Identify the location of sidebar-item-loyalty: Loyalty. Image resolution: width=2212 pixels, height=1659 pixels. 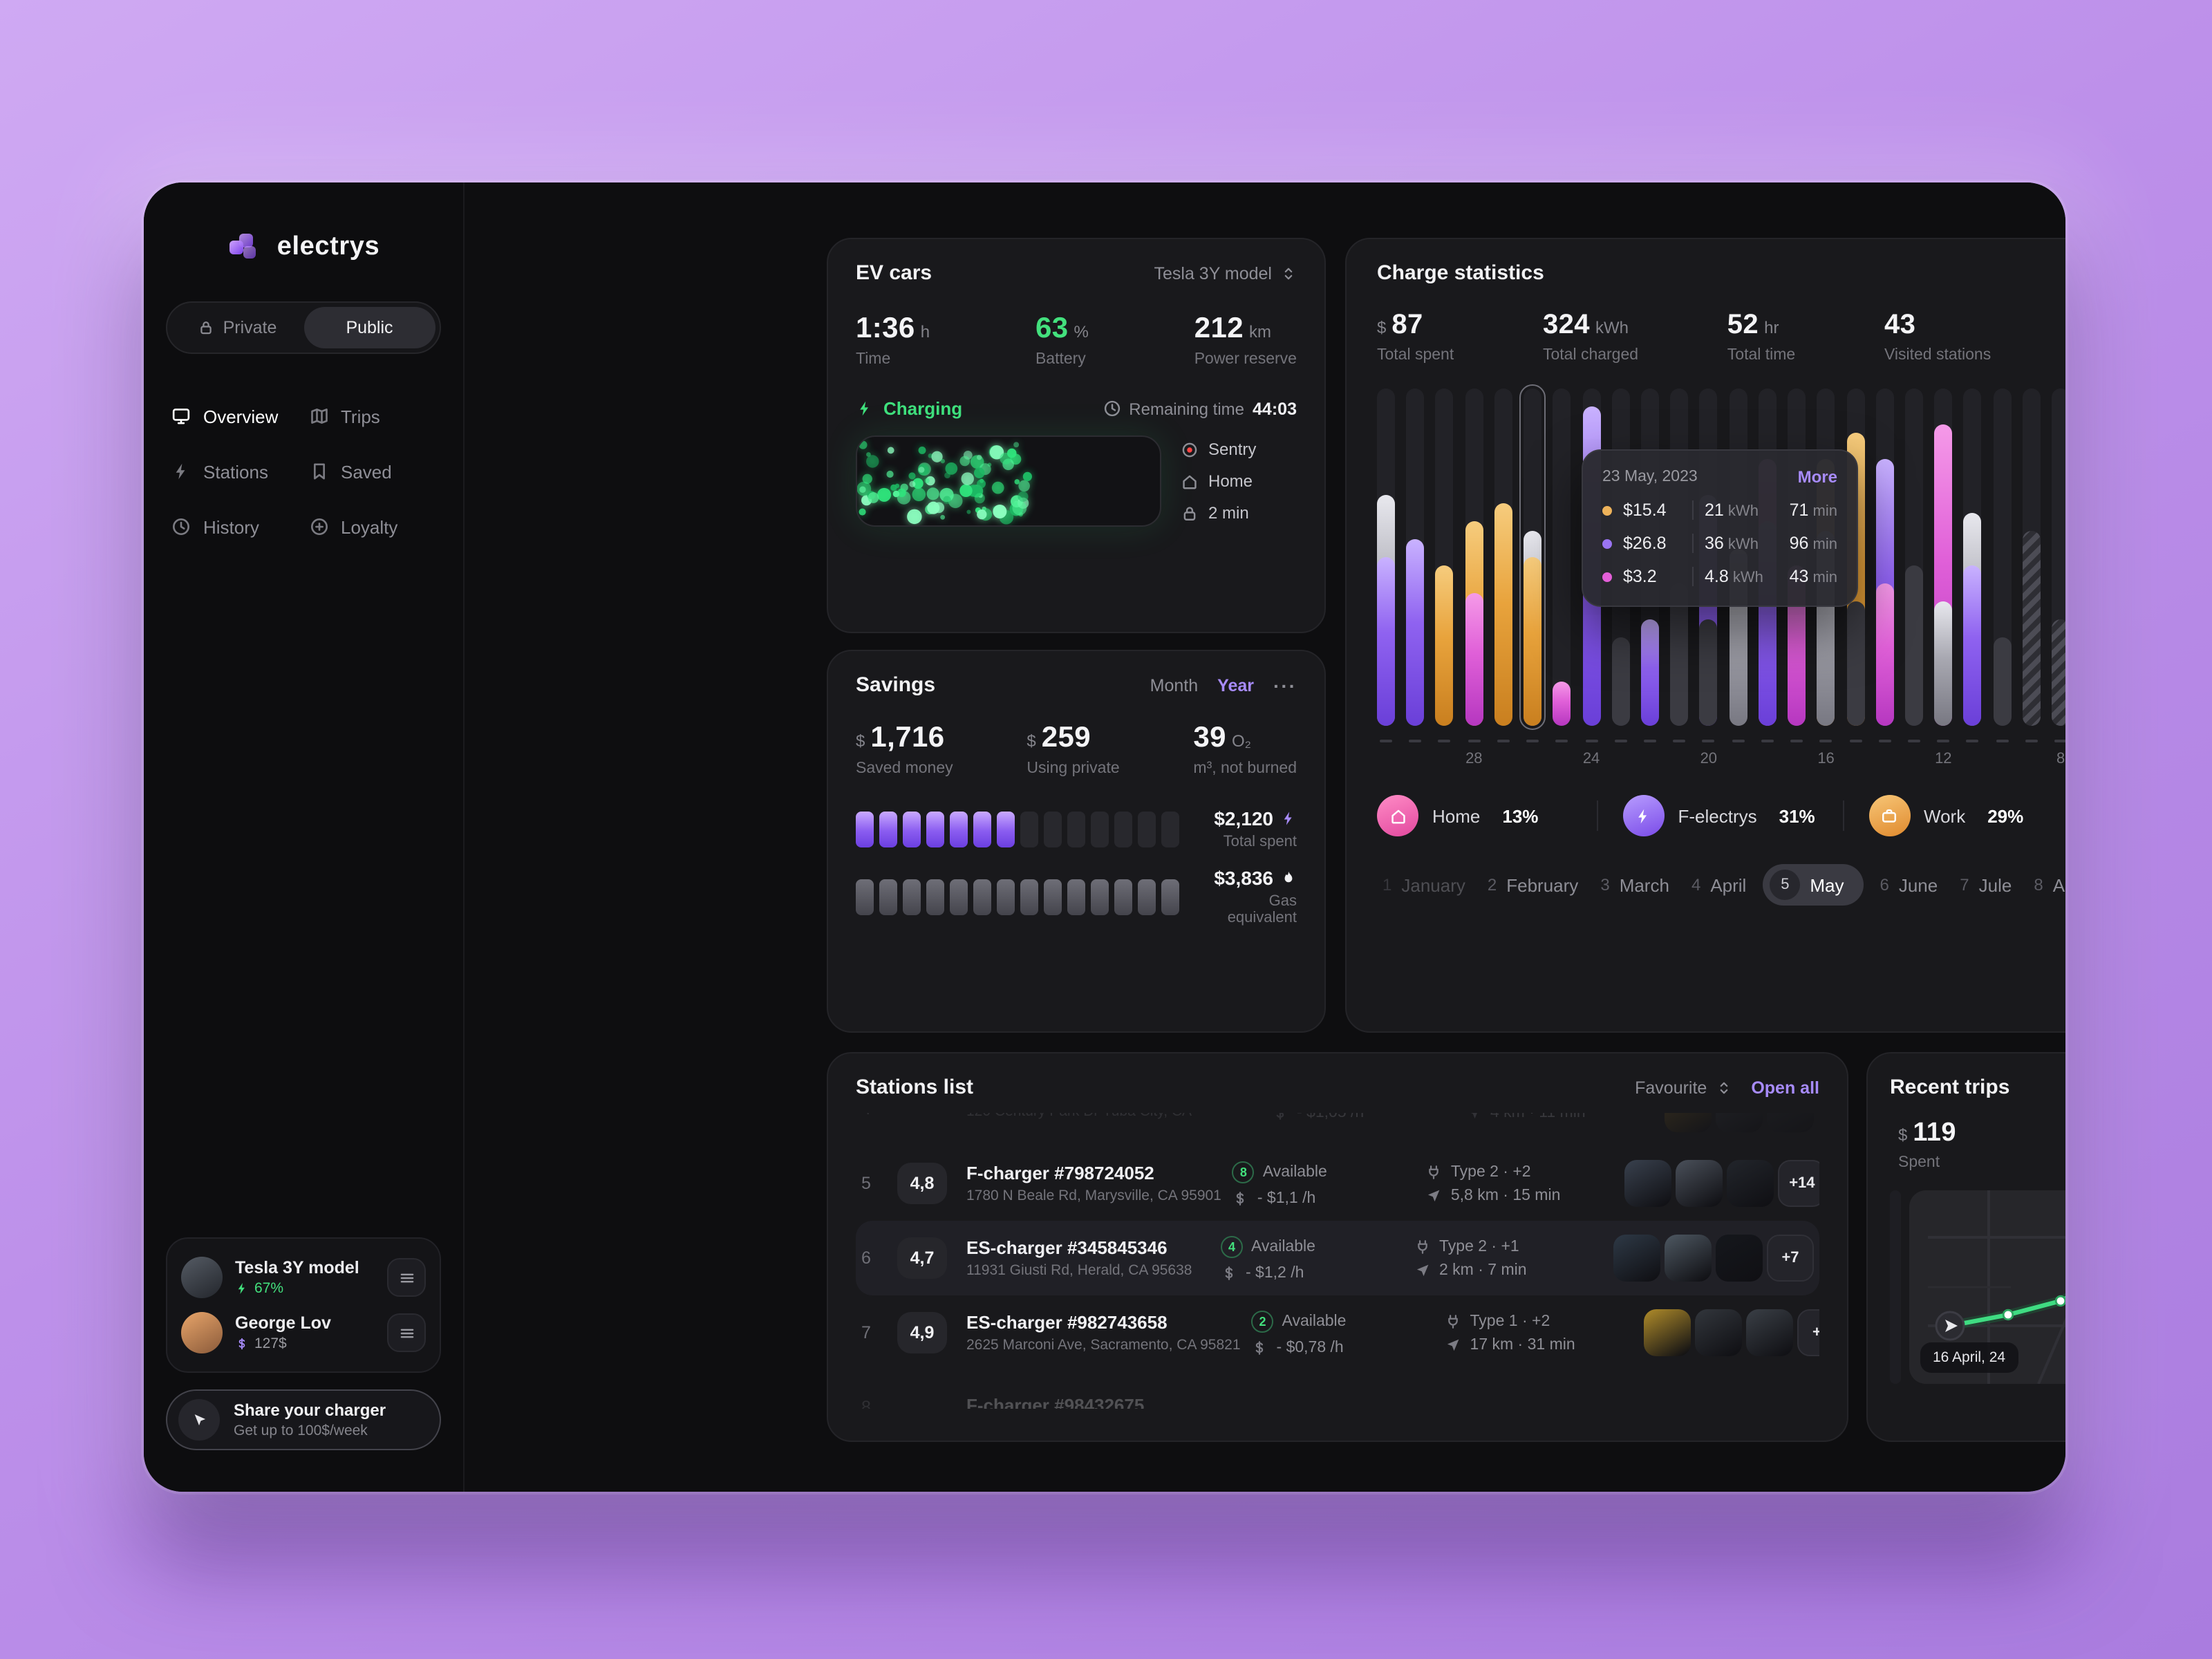
(372, 526).